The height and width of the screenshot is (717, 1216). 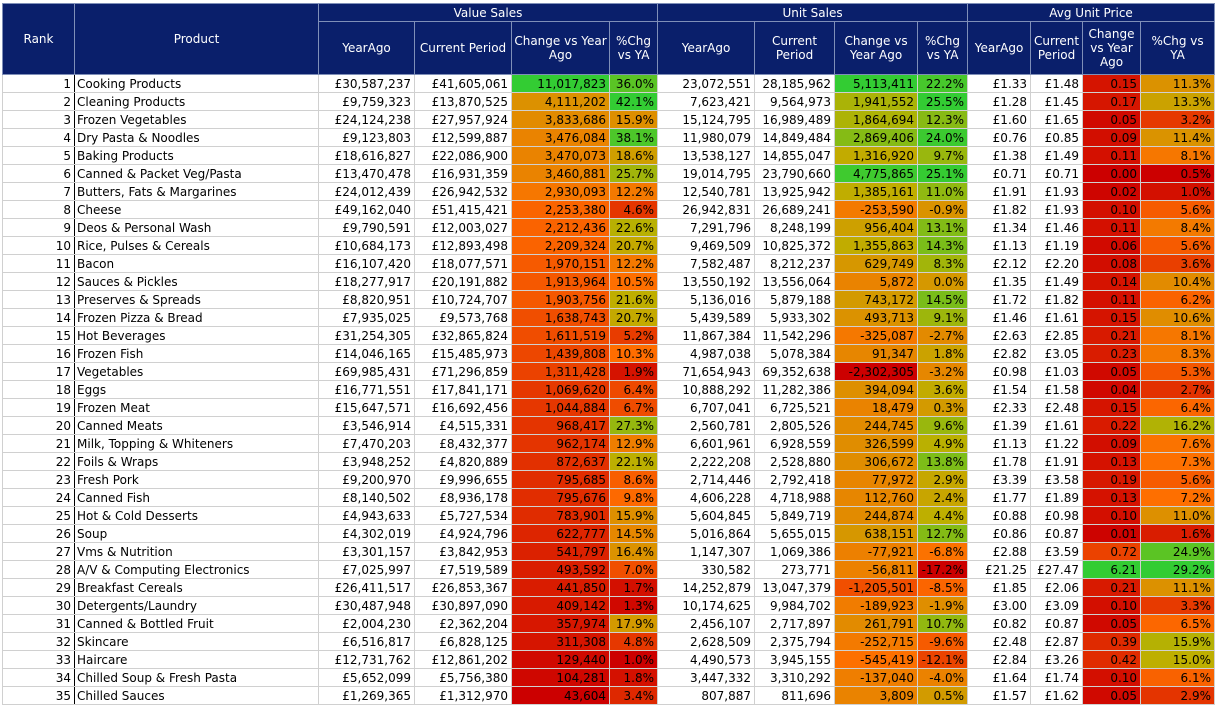 I want to click on unit-yearago-cell: 807,887, so click(x=706, y=695).